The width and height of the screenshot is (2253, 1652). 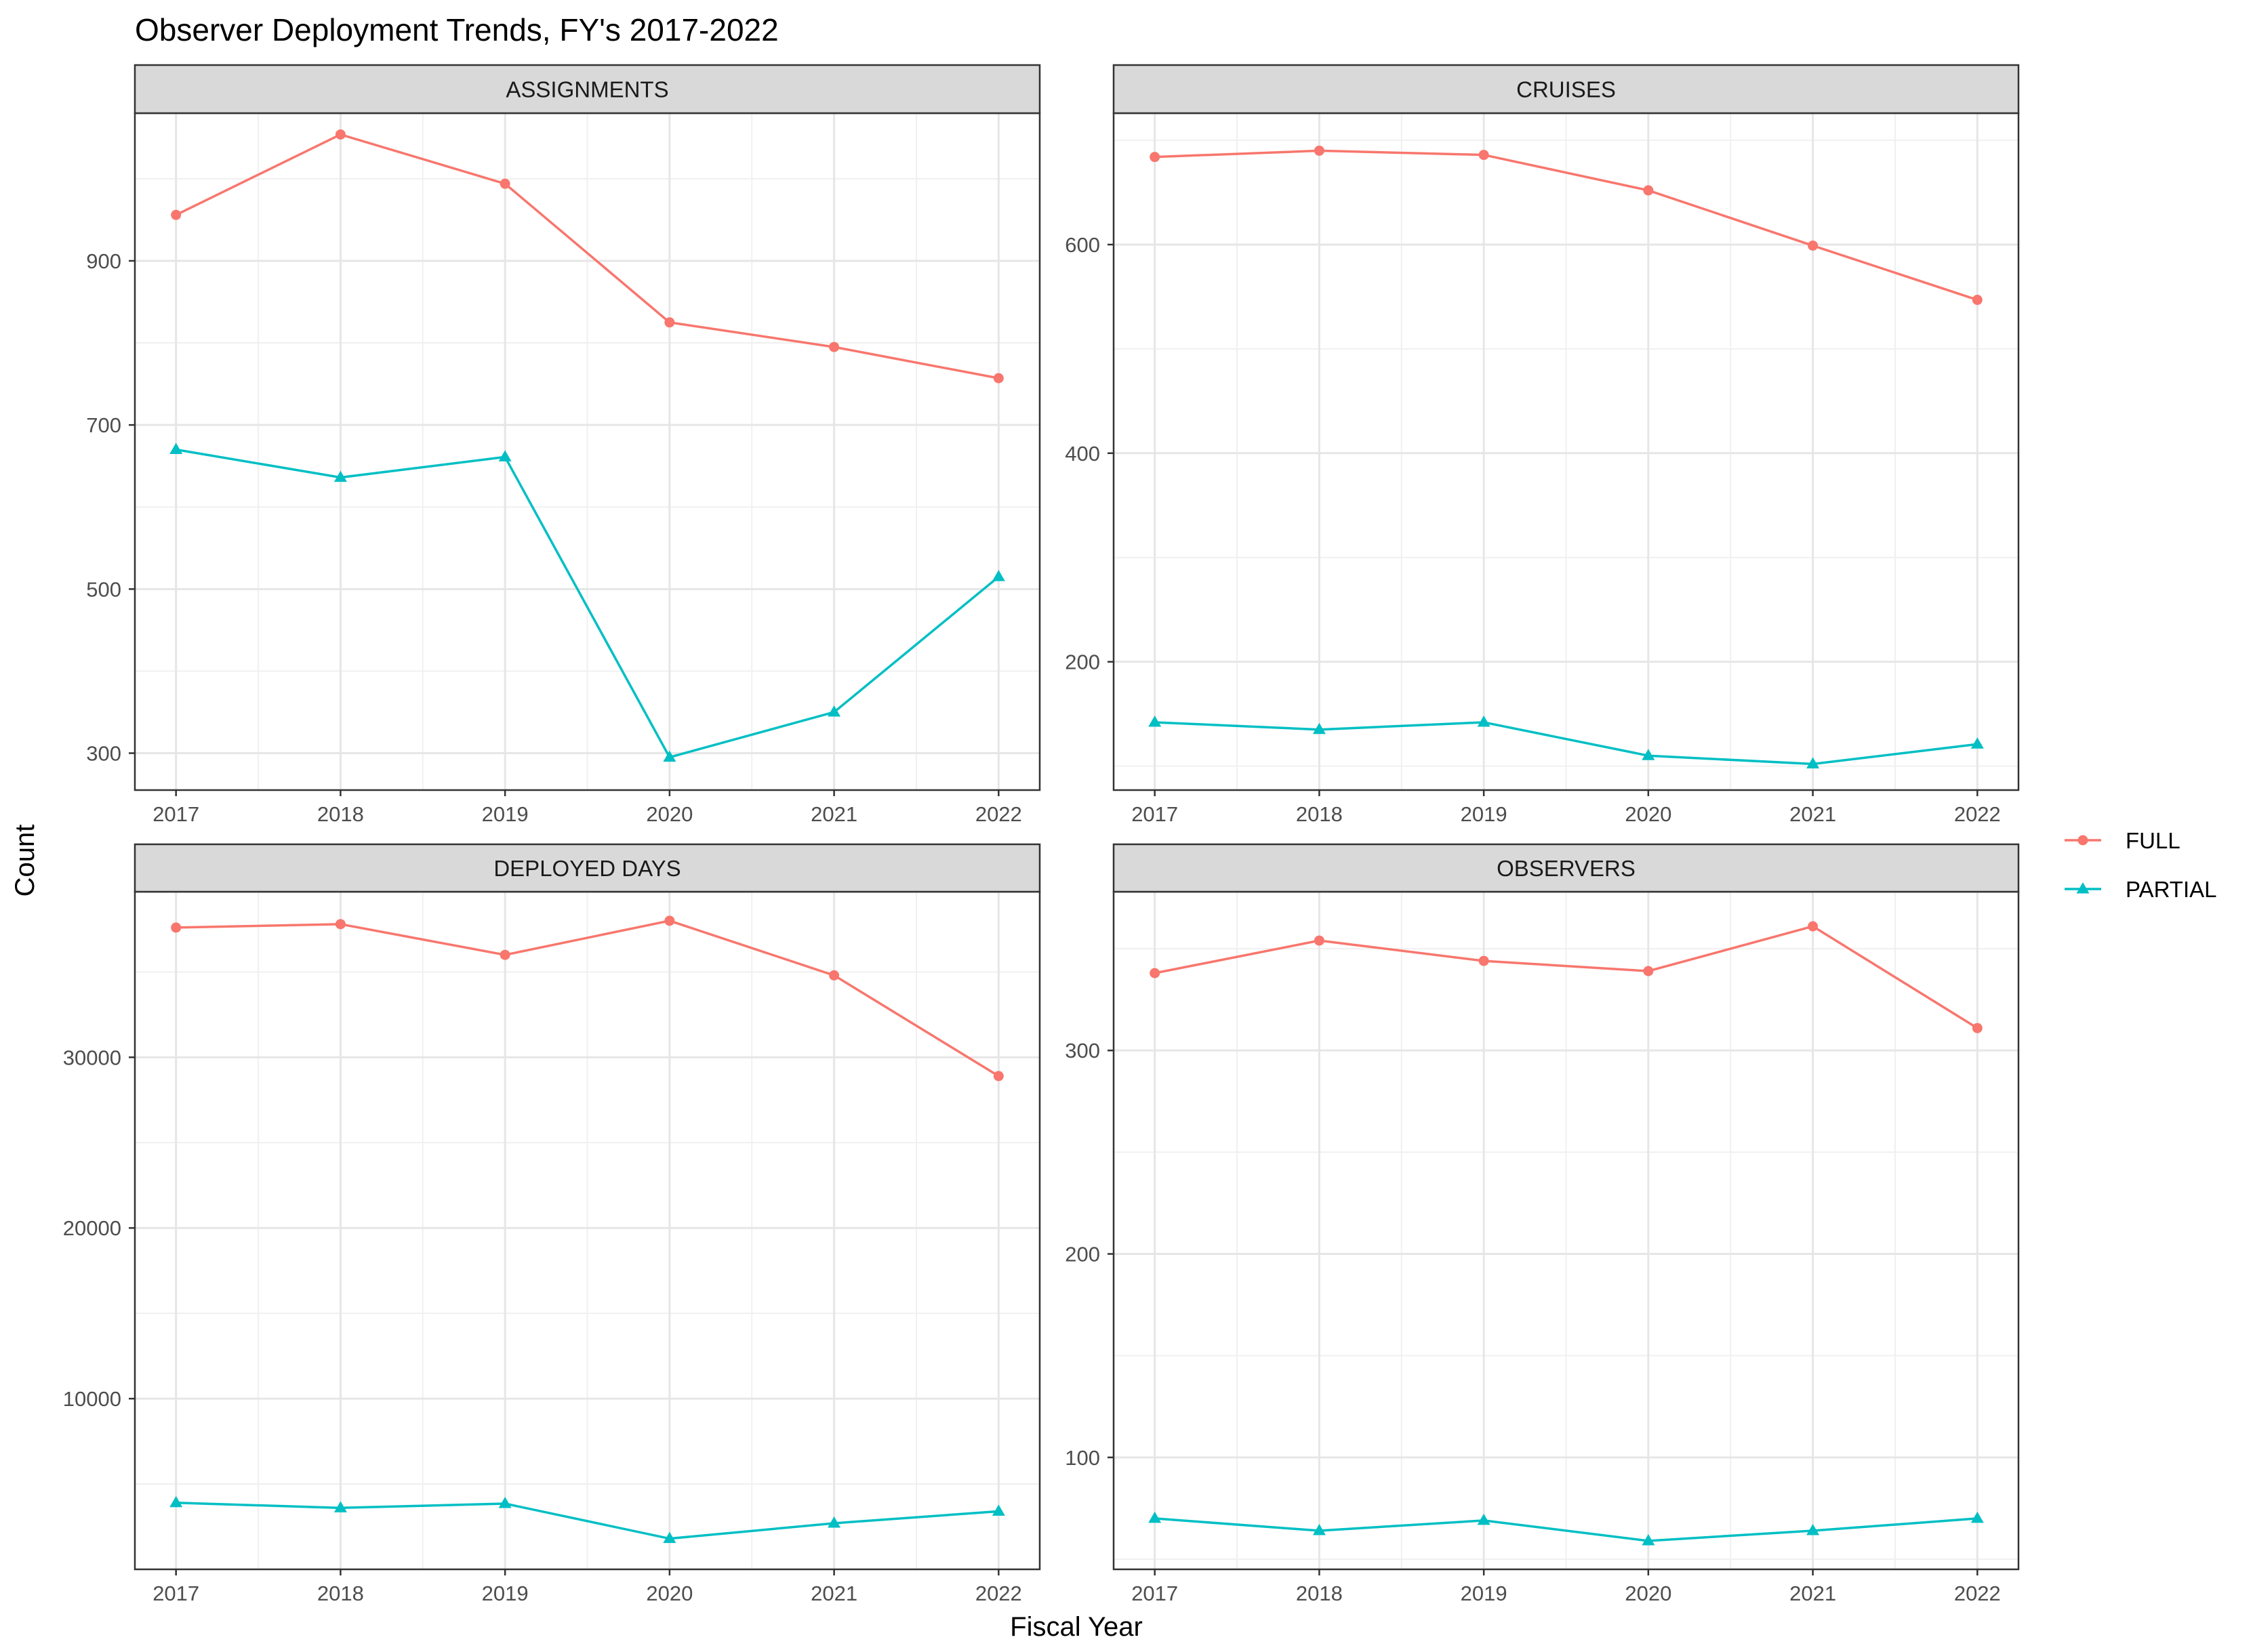 What do you see at coordinates (103, 261) in the screenshot?
I see `y-tick-label: 900` at bounding box center [103, 261].